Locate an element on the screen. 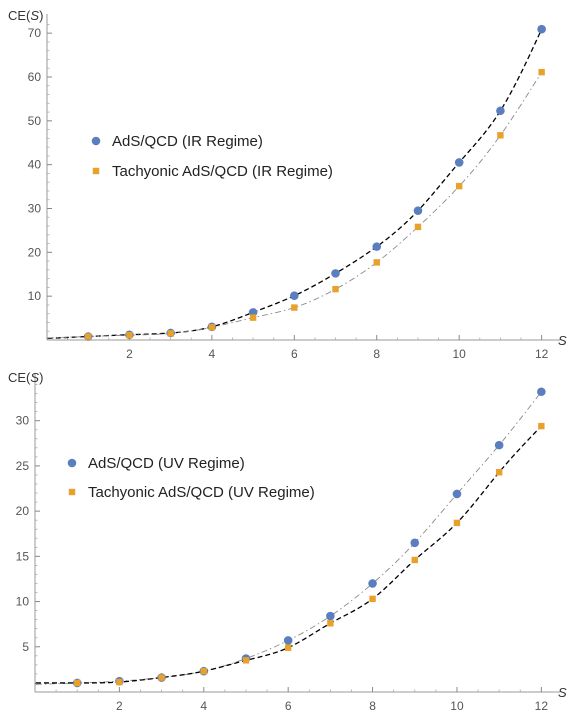  y-tick-label: 50 is located at coordinates (35, 121).